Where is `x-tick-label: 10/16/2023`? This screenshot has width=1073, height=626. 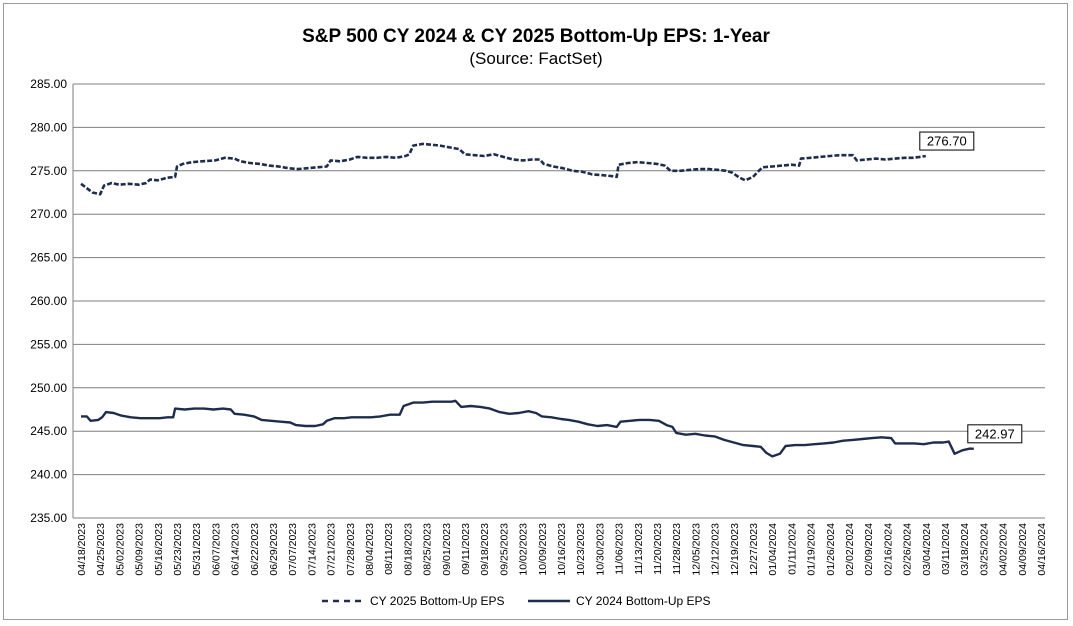 x-tick-label: 10/16/2023 is located at coordinates (562, 549).